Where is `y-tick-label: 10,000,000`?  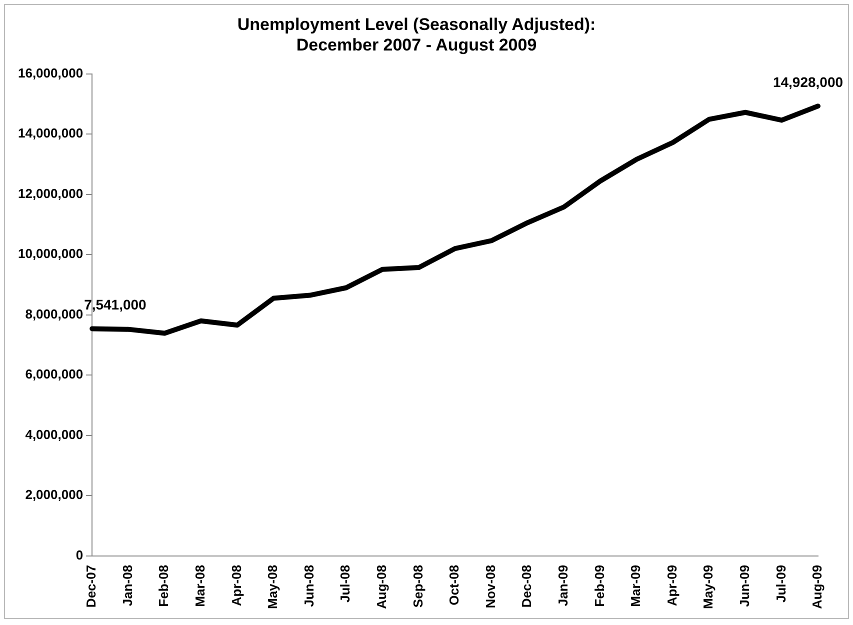
y-tick-label: 10,000,000 is located at coordinates (51, 254).